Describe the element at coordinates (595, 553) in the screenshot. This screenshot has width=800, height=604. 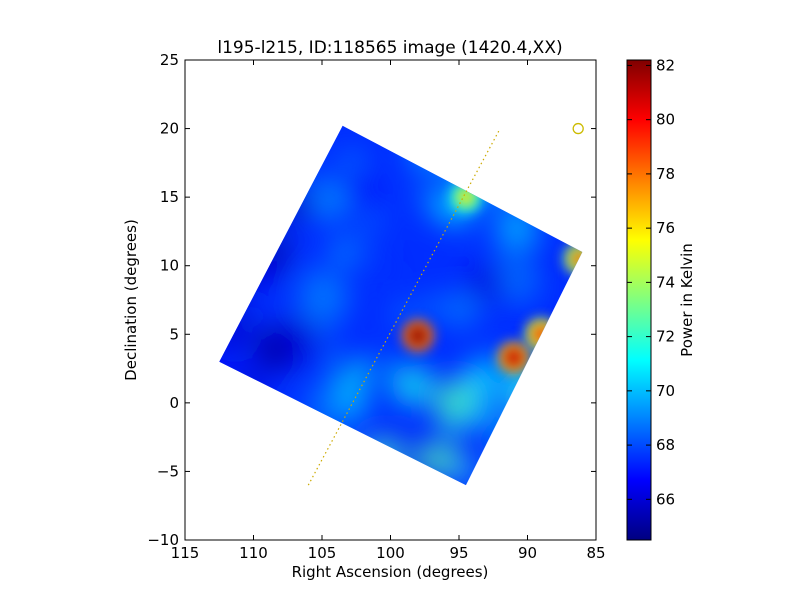
I see `x-tick-label: 85` at that location.